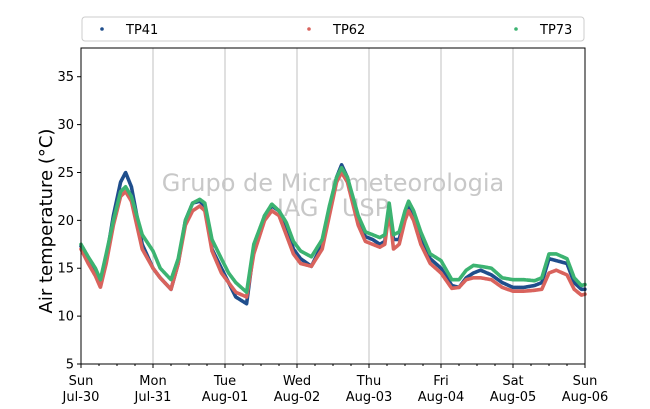 Image resolution: width=650 pixels, height=409 pixels. I want to click on x-tick-date-label: Aug-03, so click(369, 397).